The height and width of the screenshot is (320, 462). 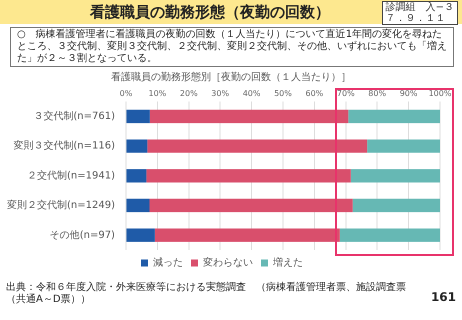 What do you see at coordinates (409, 93) in the screenshot?
I see `x-tick-label: 90%` at bounding box center [409, 93].